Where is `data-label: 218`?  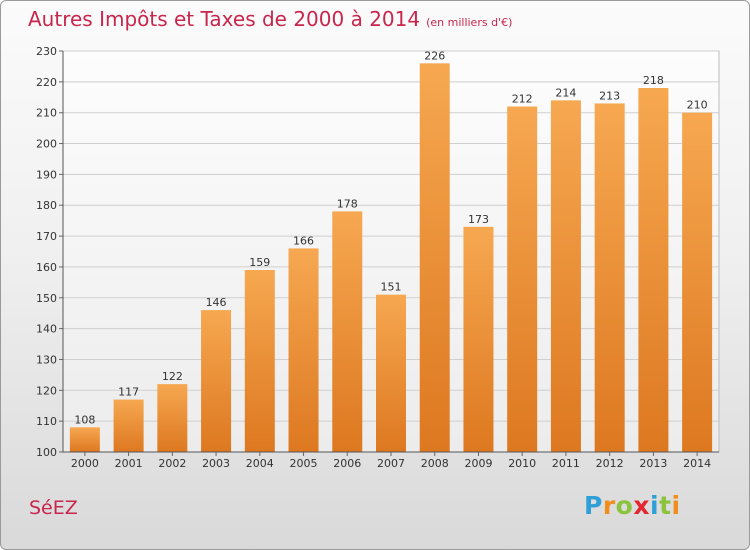
data-label: 218 is located at coordinates (653, 80).